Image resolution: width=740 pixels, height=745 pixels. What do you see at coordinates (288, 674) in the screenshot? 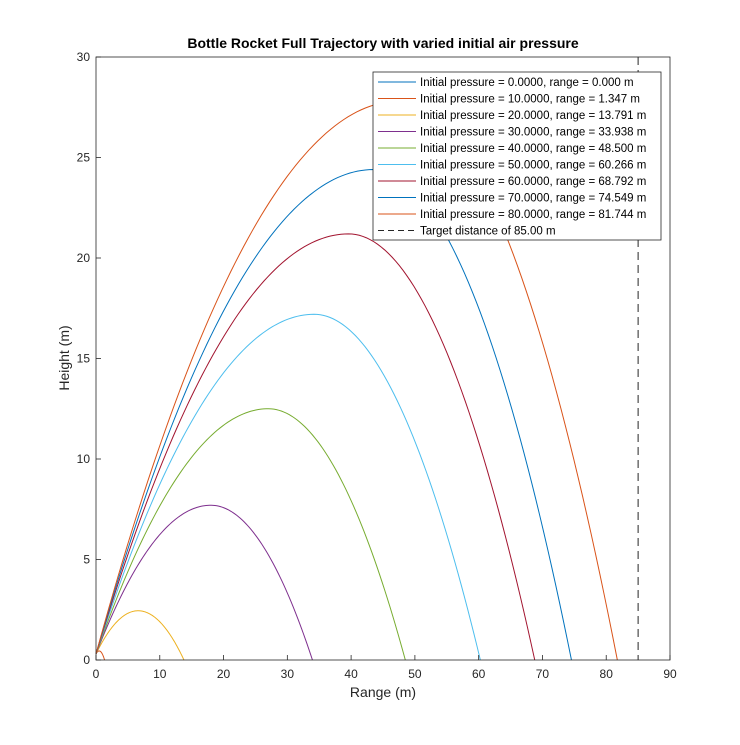
I see `x-tick-label-3: 30` at bounding box center [288, 674].